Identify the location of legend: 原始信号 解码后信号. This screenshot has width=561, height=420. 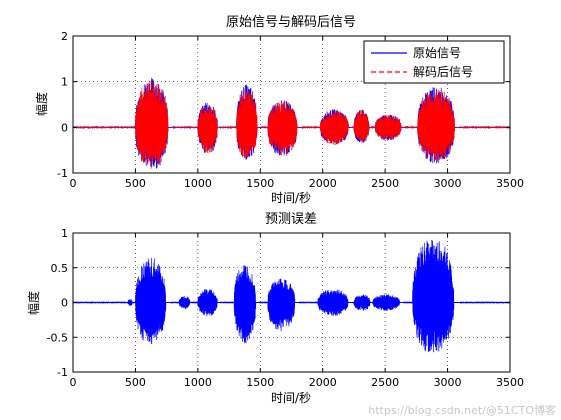
(434, 62).